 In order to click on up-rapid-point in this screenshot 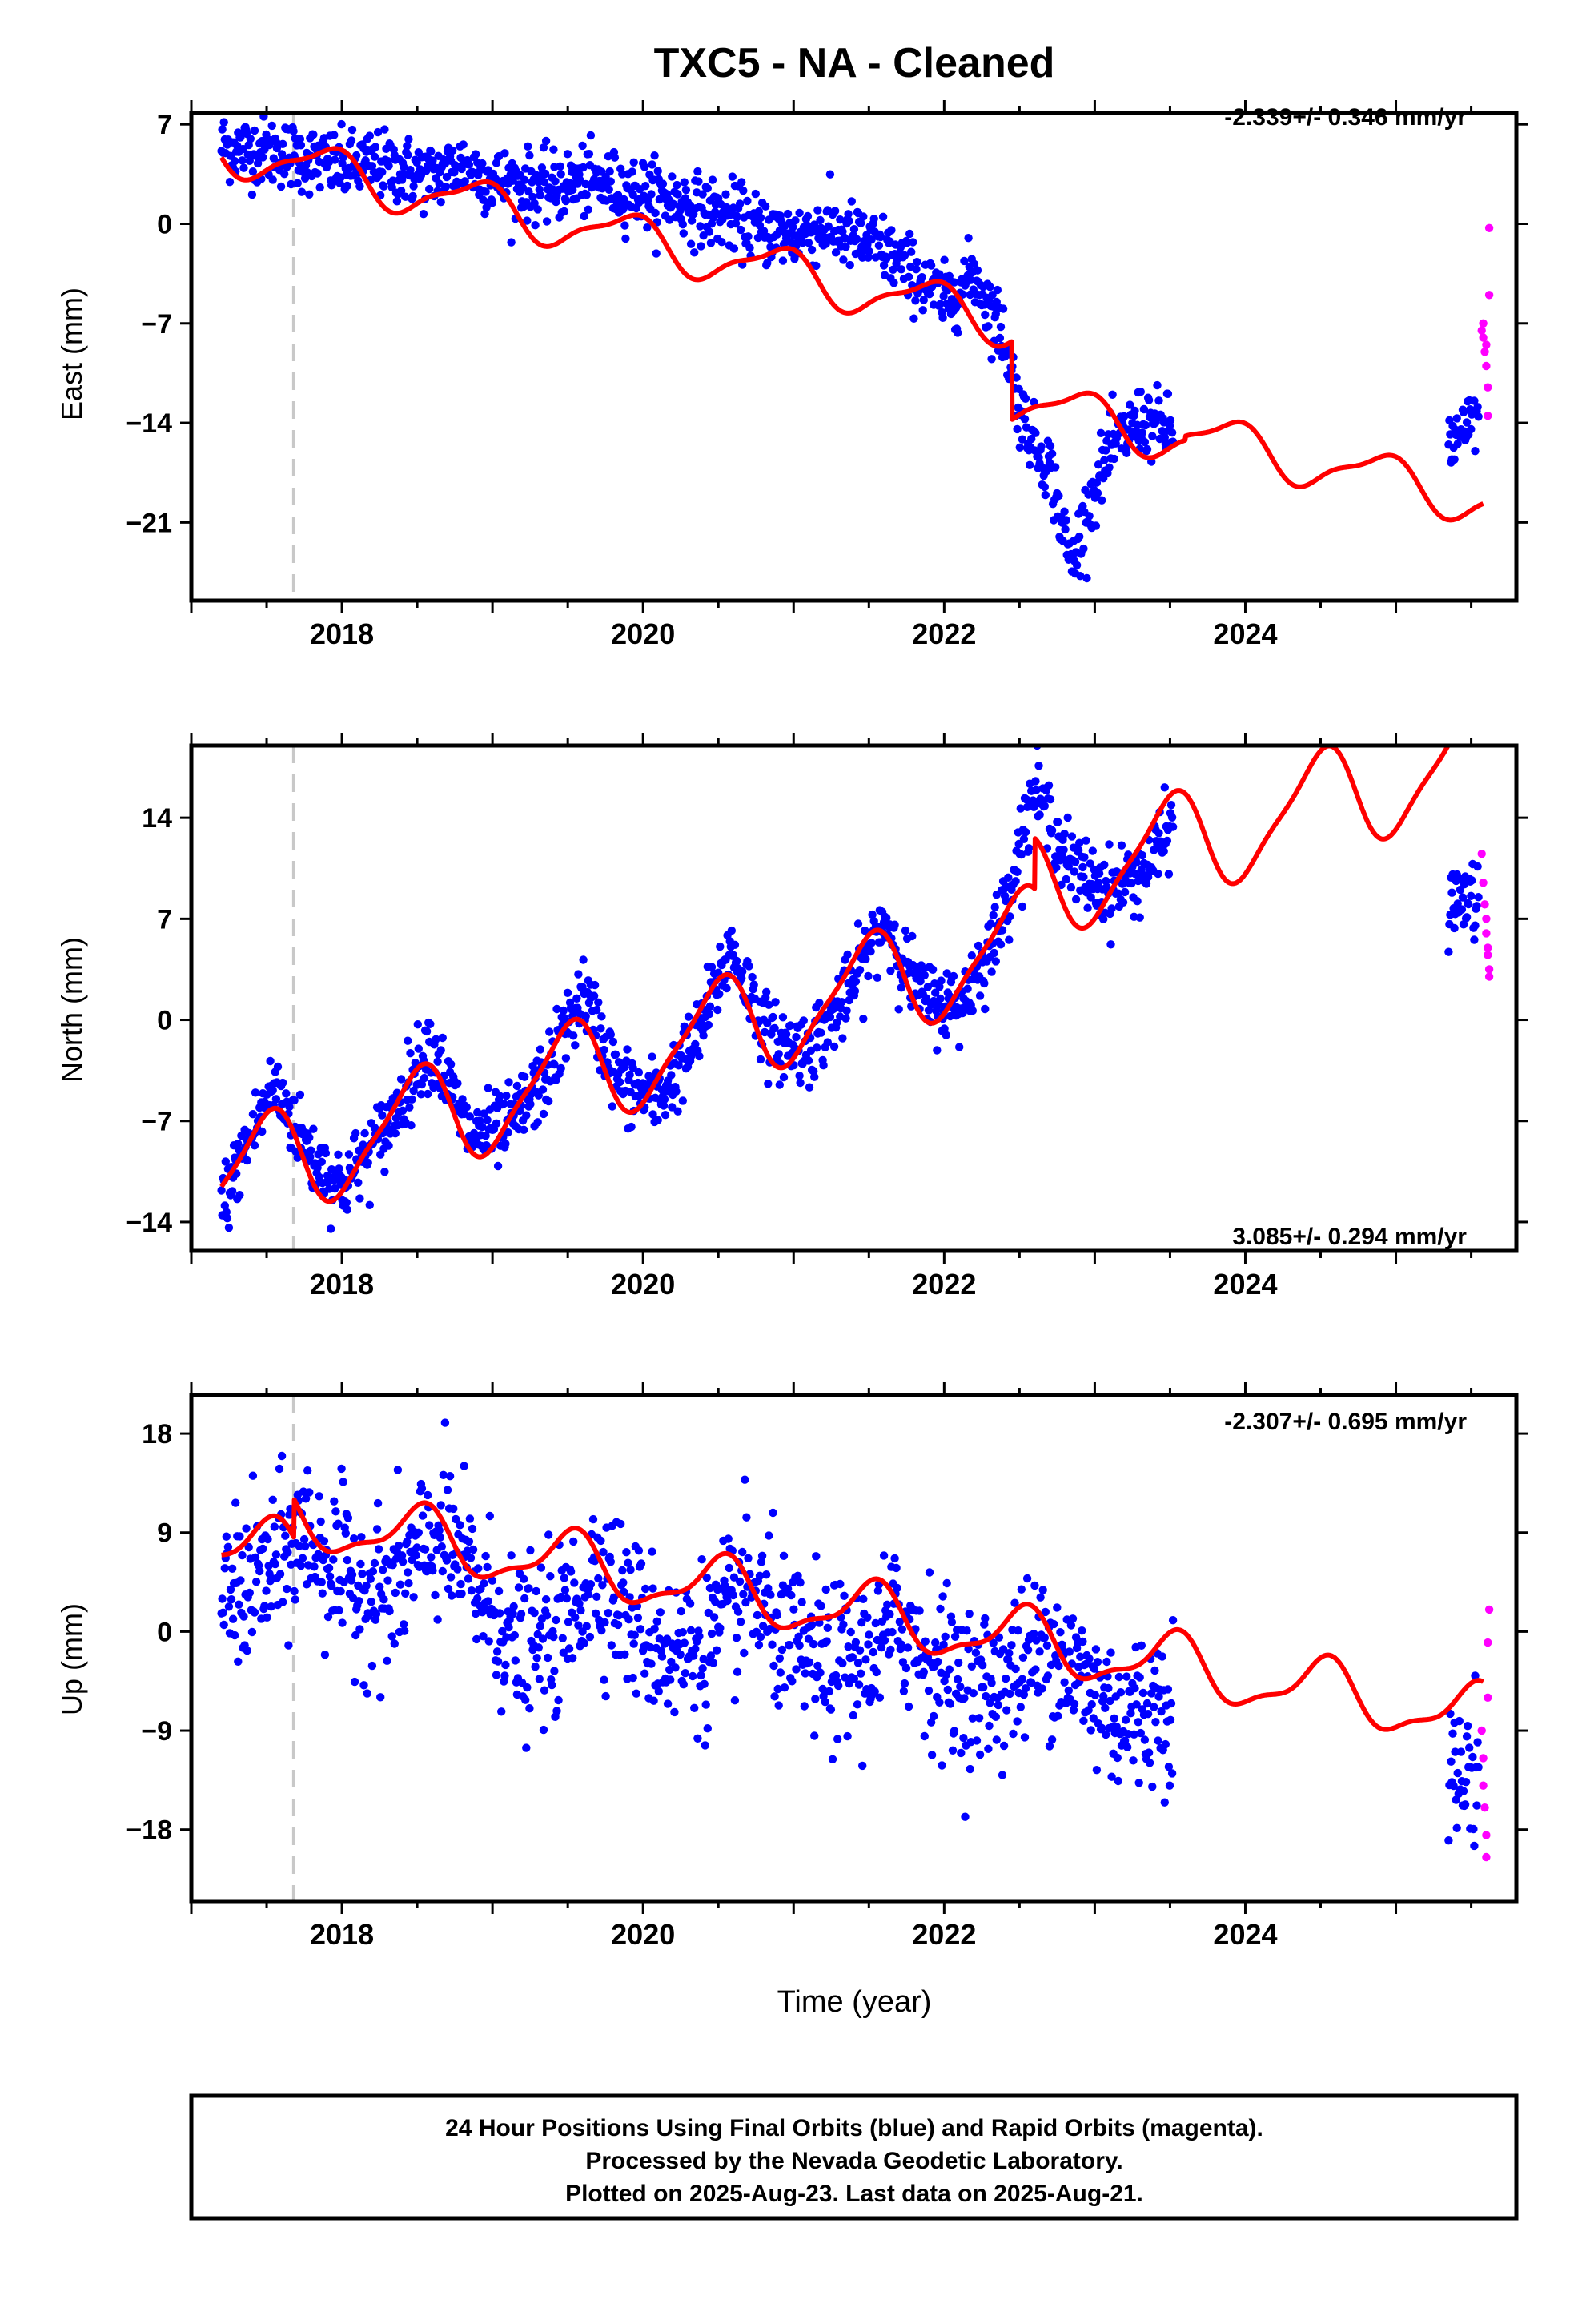, I will do `click(1485, 1807)`.